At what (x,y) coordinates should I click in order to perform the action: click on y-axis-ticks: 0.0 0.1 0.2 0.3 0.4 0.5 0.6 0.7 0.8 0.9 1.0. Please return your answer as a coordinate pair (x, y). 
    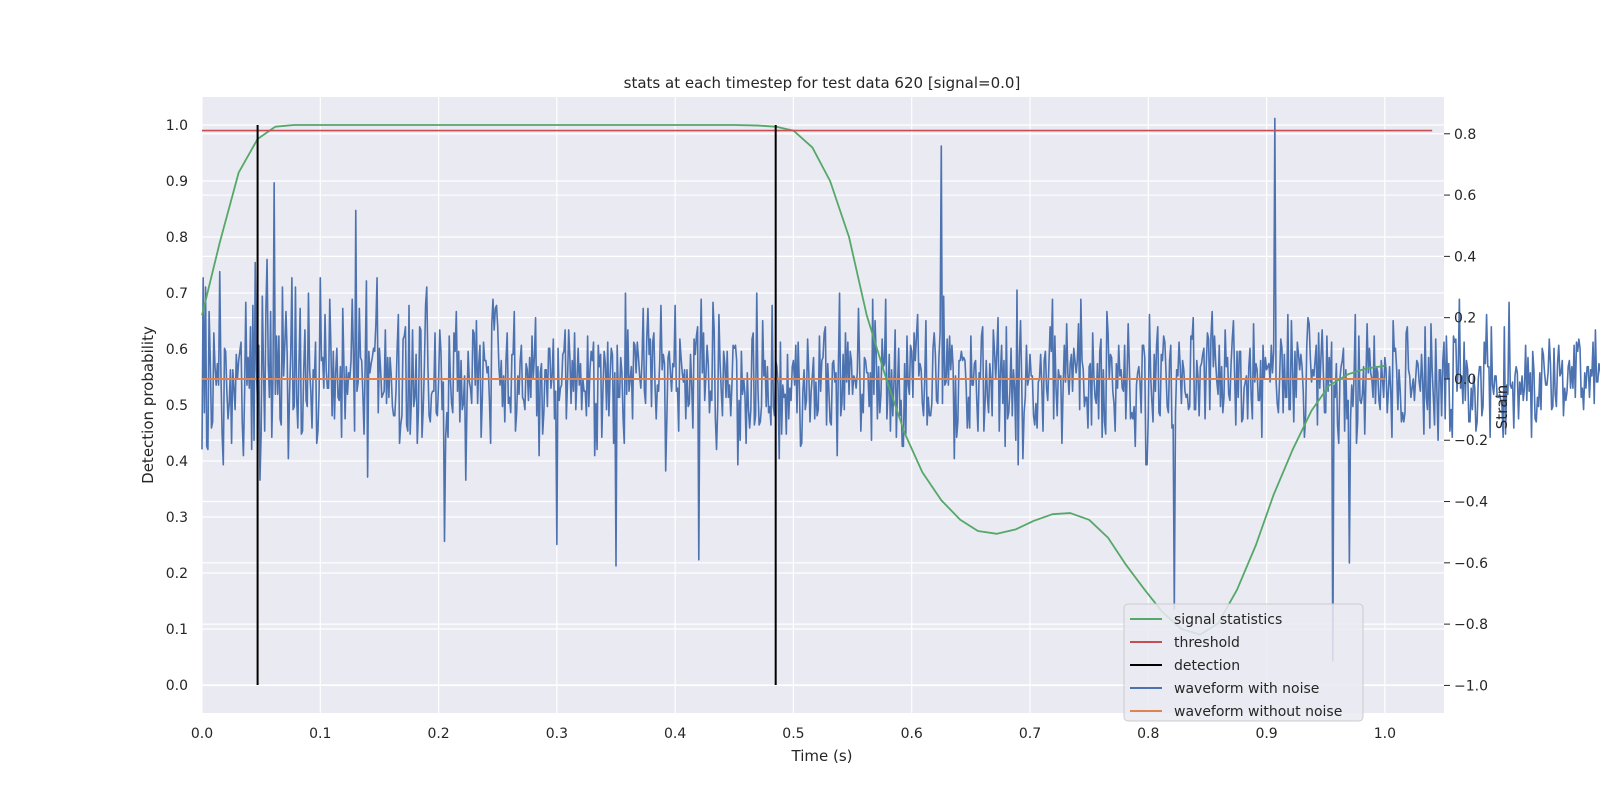
    Looking at the image, I should click on (177, 406).